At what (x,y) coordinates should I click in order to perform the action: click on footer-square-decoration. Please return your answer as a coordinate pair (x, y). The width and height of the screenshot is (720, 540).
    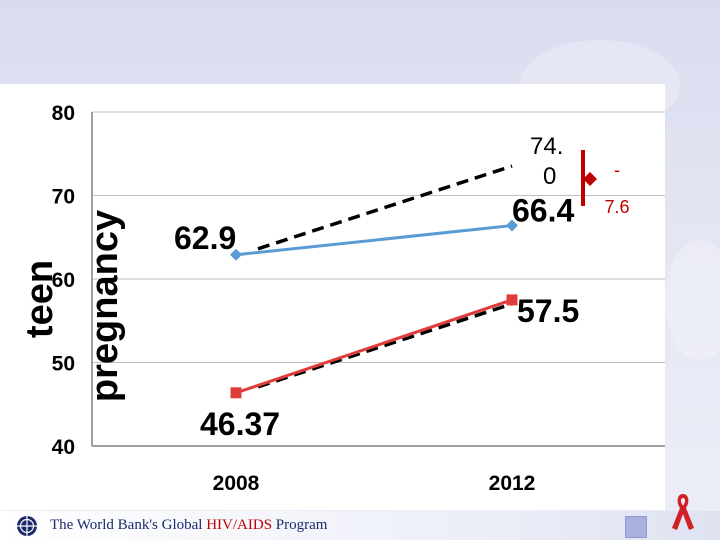
    Looking at the image, I should click on (636, 527).